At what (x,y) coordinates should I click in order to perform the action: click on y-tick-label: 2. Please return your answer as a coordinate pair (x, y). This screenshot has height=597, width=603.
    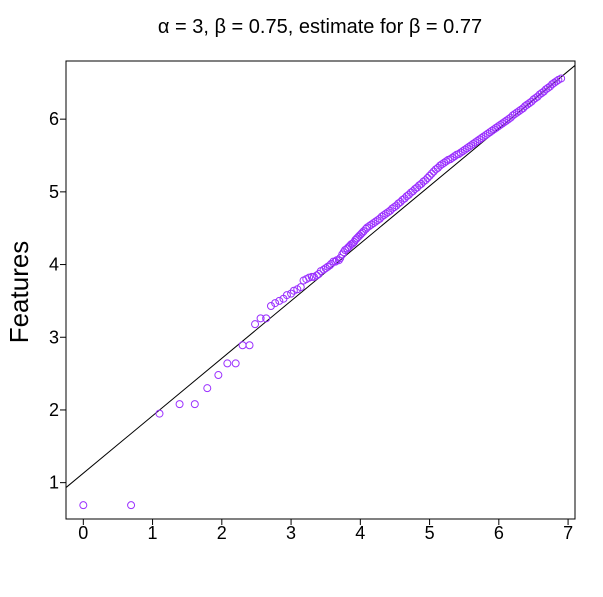
    Looking at the image, I should click on (54, 410).